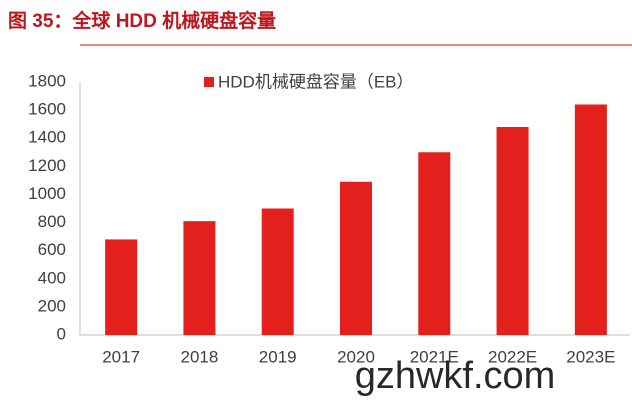  I want to click on chart-title: 图 35：全球 HDD 机械硬盘容量, so click(142, 20).